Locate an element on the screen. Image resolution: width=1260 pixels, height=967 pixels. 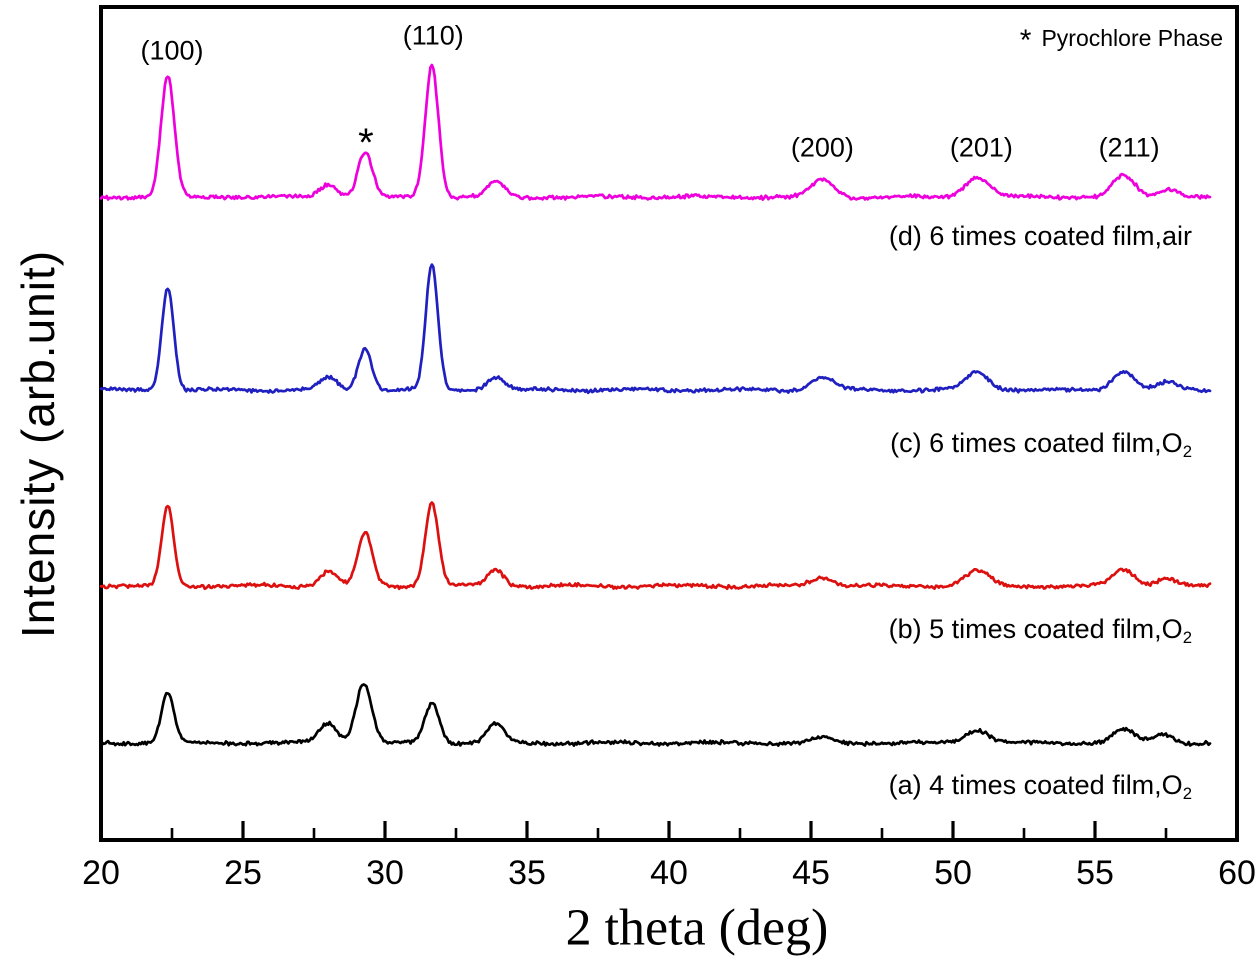
trace-label-a: (a) 4 times coated film,O2 is located at coordinates (1040, 787).